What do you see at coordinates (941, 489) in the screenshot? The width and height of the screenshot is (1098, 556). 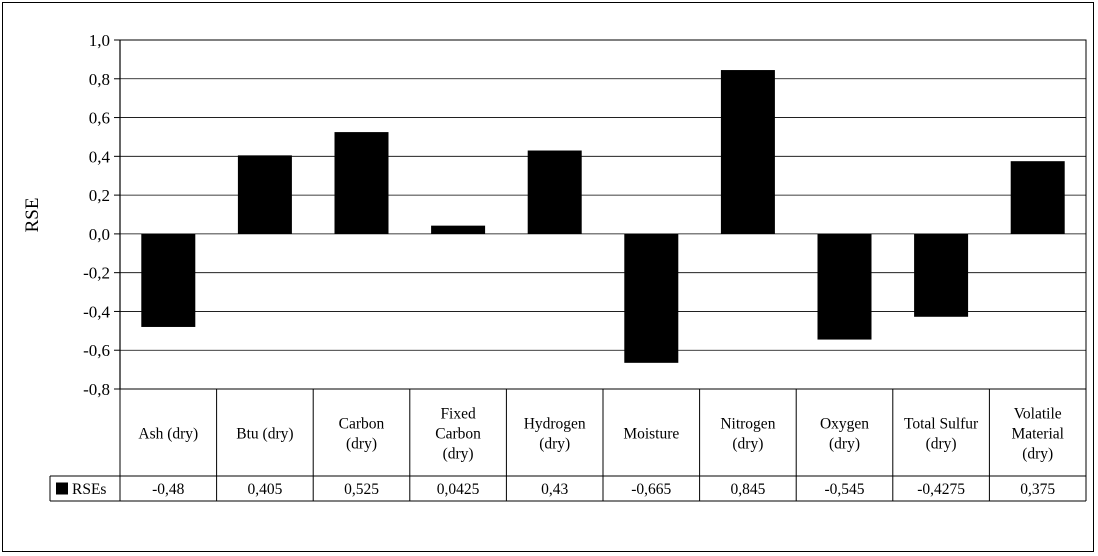 I see `data-label: -0,4275` at bounding box center [941, 489].